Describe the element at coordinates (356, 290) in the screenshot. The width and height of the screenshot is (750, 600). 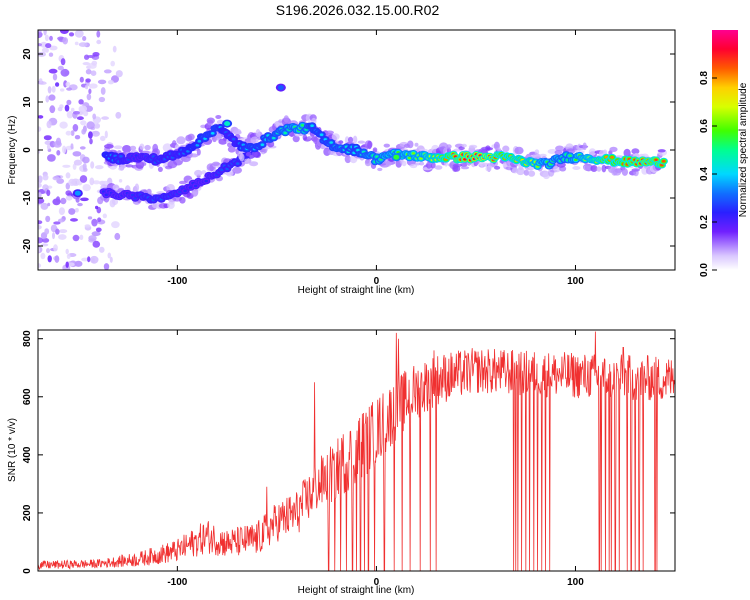
I see `spectrogram-x-label: Height of straight line (km)` at that location.